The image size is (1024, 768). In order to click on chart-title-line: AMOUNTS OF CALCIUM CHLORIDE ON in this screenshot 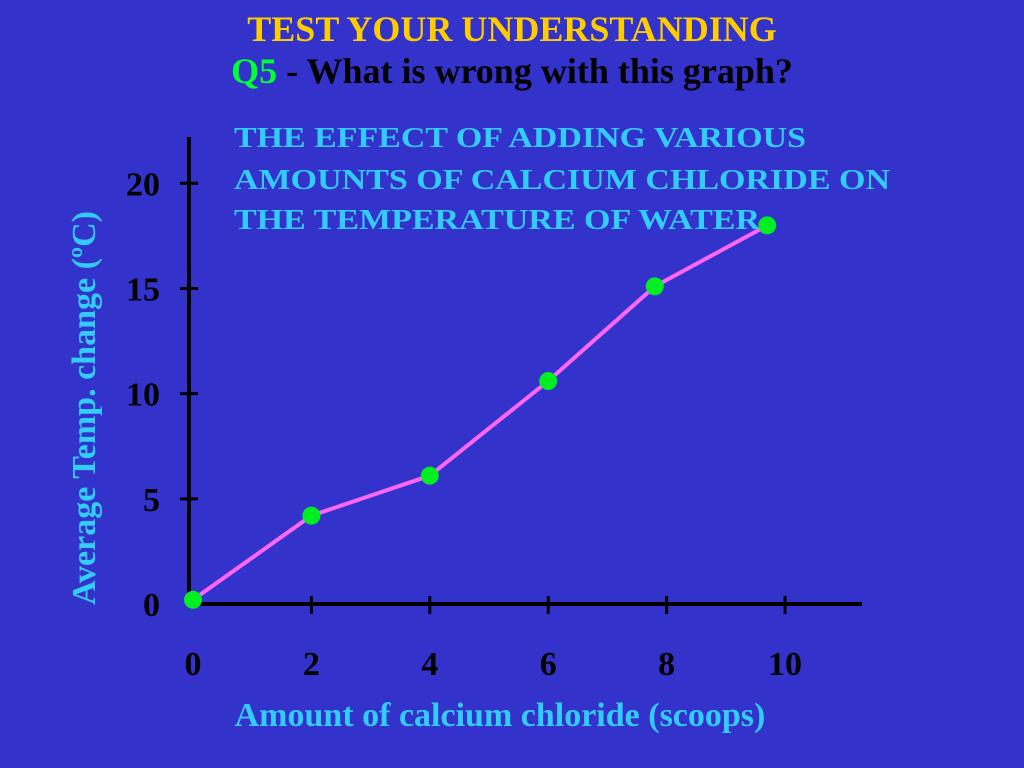, I will do `click(562, 180)`.